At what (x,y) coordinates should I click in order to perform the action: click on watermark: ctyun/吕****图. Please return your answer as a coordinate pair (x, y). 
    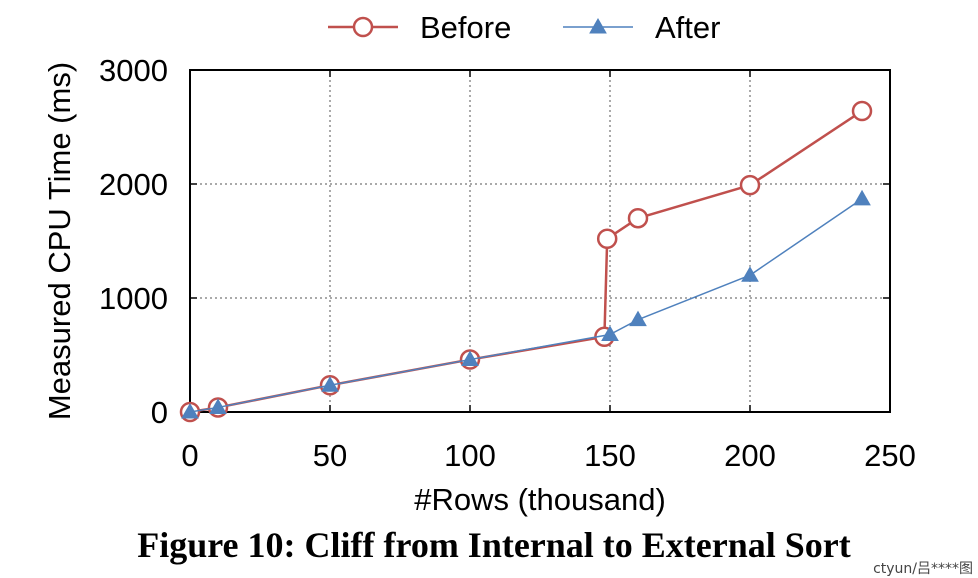
    Looking at the image, I should click on (923, 569).